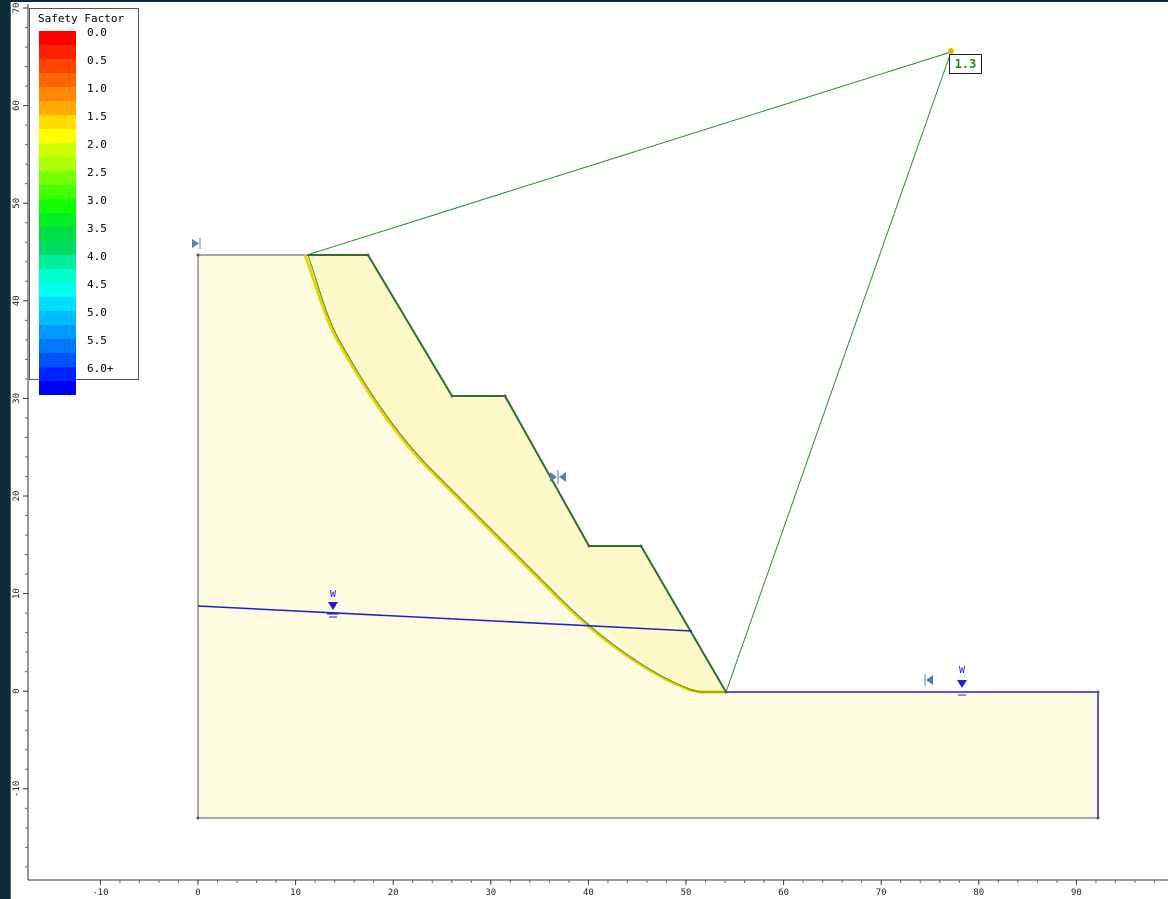 The width and height of the screenshot is (1168, 899). I want to click on water-table-symbol-right: W, so click(962, 680).